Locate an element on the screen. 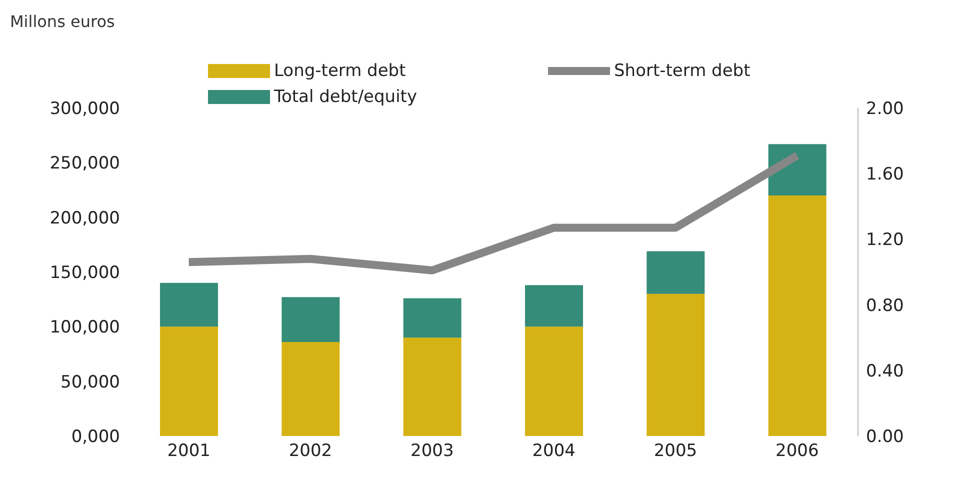 This screenshot has width=956, height=495. y-tick-label: 100,000 is located at coordinates (85, 328).